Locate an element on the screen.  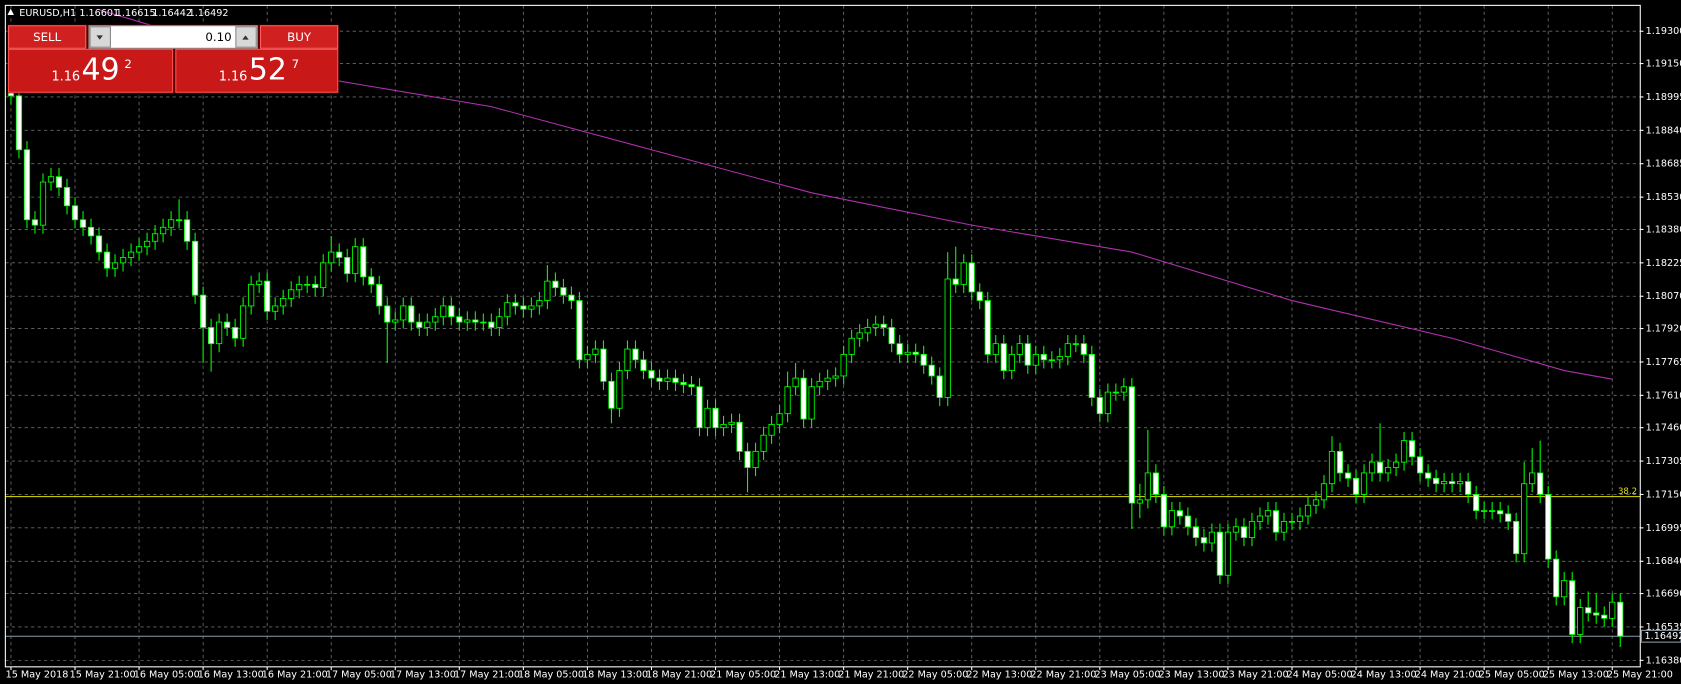
trade-panel: SELL 0.10 BUY 1.16 49 2 1.16 52 7 is located at coordinates (173, 59).